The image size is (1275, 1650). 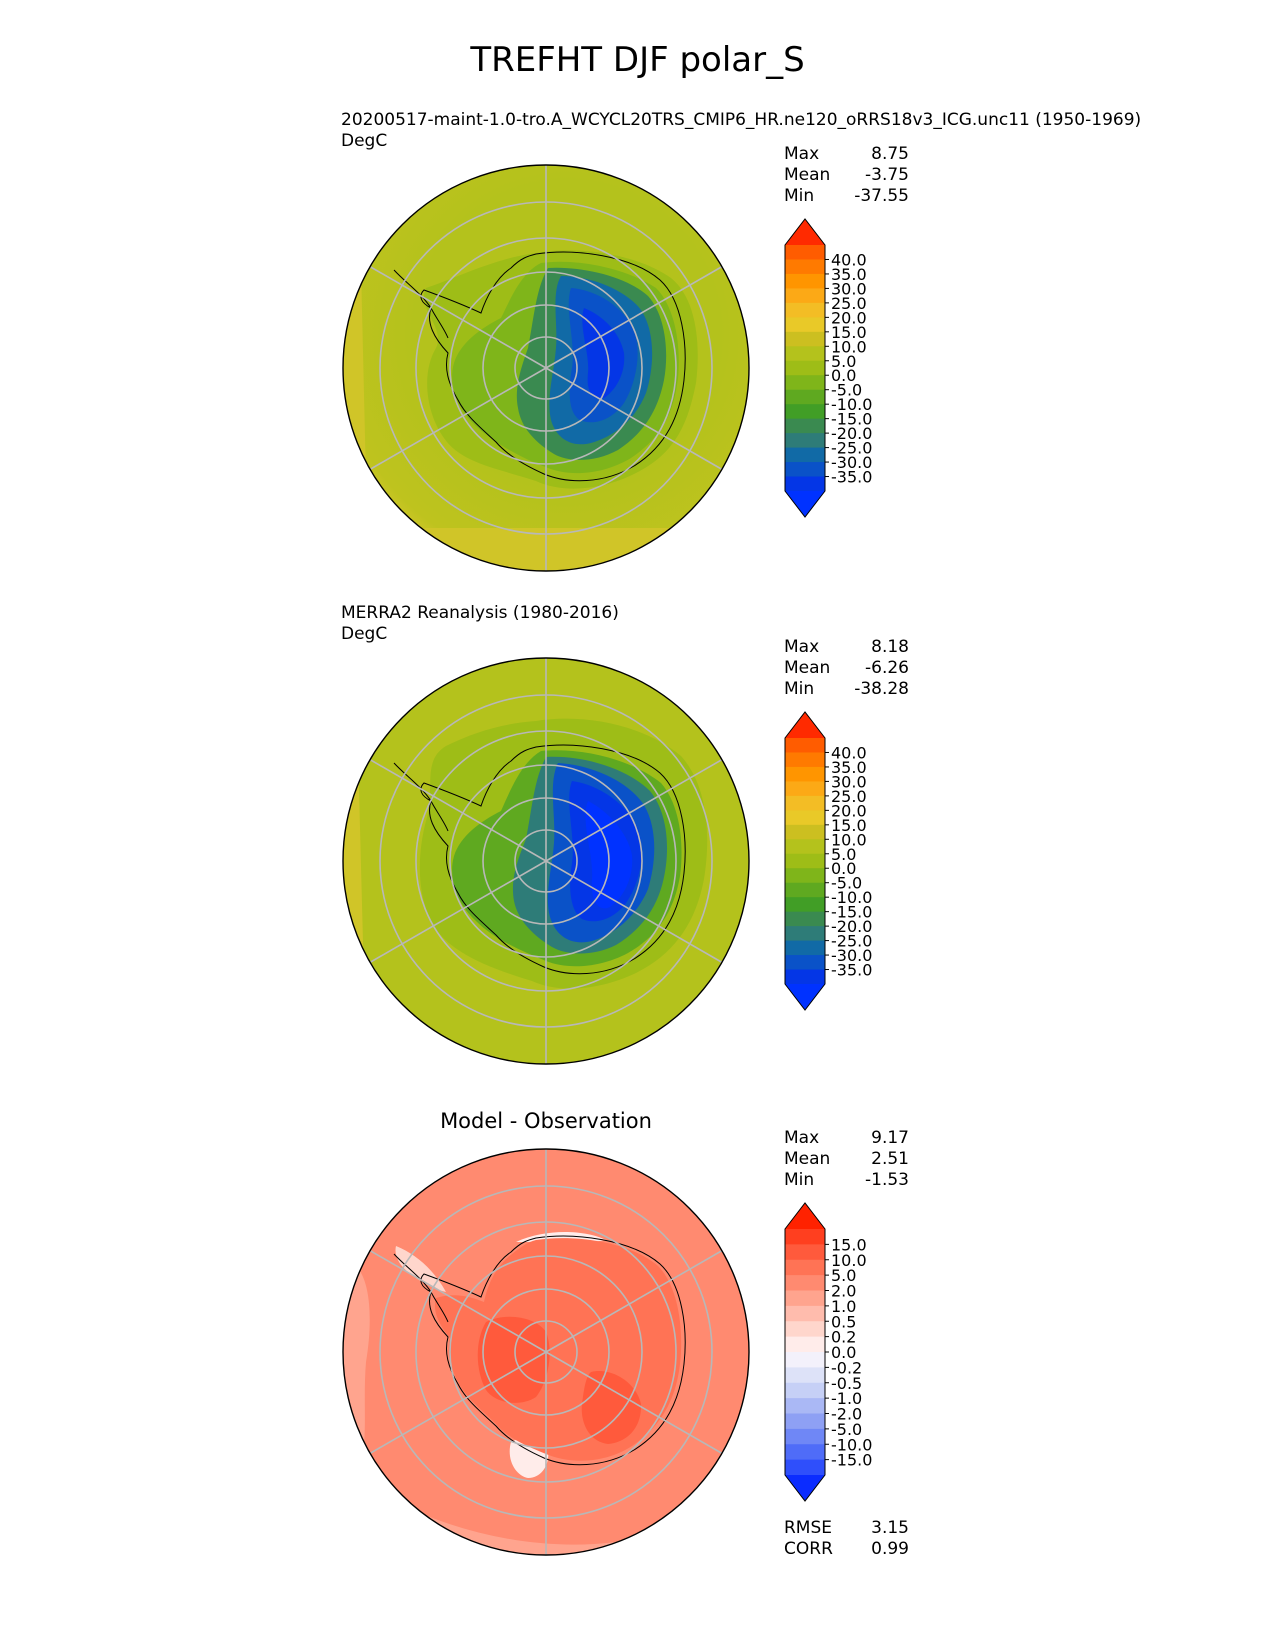 I want to click on panel-1-map, so click(x=546, y=368).